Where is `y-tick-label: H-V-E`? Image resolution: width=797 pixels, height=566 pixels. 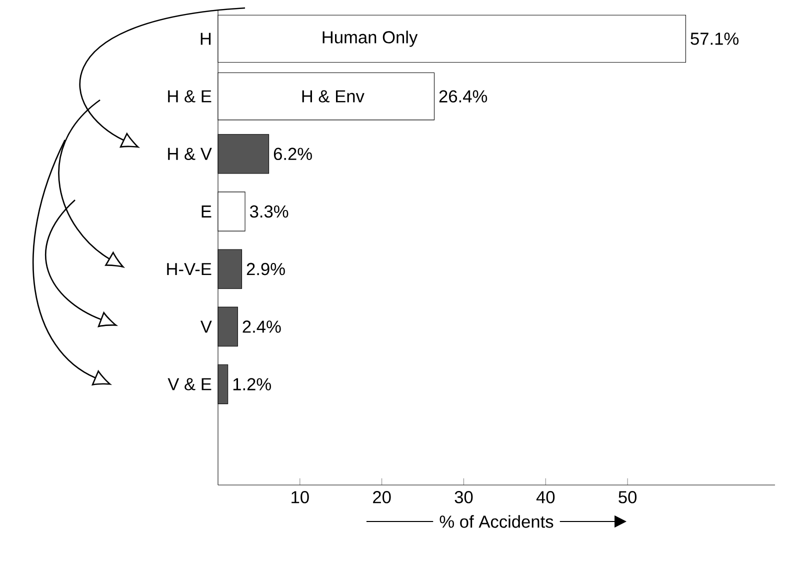 y-tick-label: H-V-E is located at coordinates (189, 269).